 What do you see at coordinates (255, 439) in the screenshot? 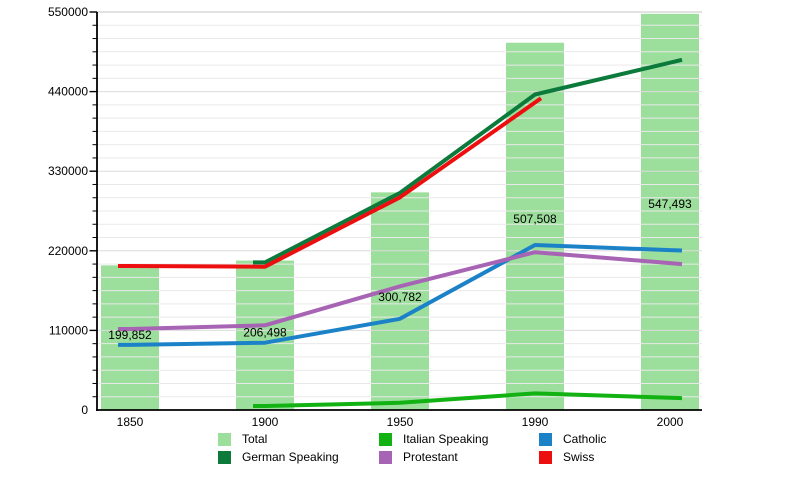
I see `legend-label: Total` at bounding box center [255, 439].